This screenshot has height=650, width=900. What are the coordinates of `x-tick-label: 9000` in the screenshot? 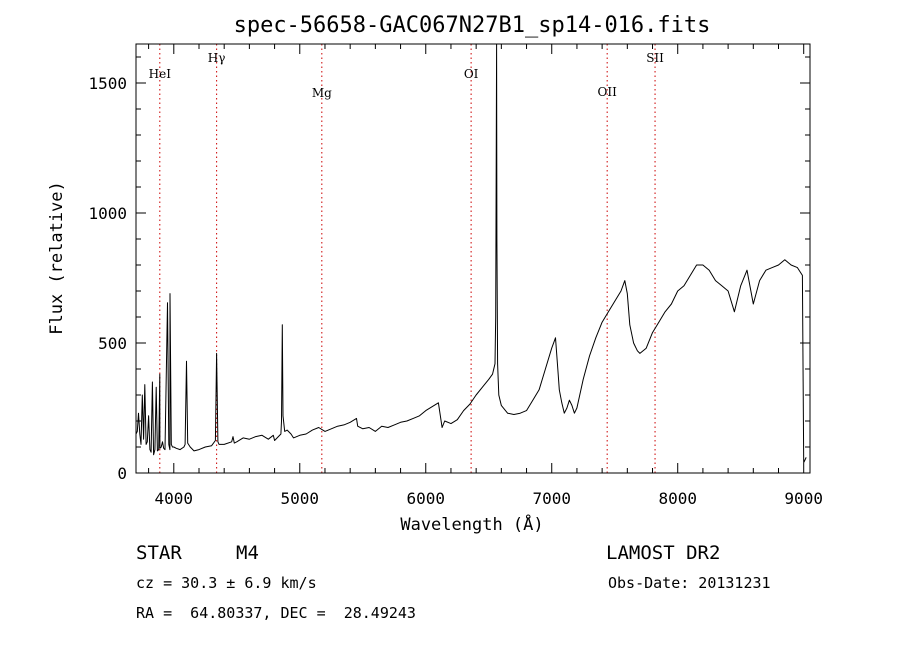 It's located at (803, 498).